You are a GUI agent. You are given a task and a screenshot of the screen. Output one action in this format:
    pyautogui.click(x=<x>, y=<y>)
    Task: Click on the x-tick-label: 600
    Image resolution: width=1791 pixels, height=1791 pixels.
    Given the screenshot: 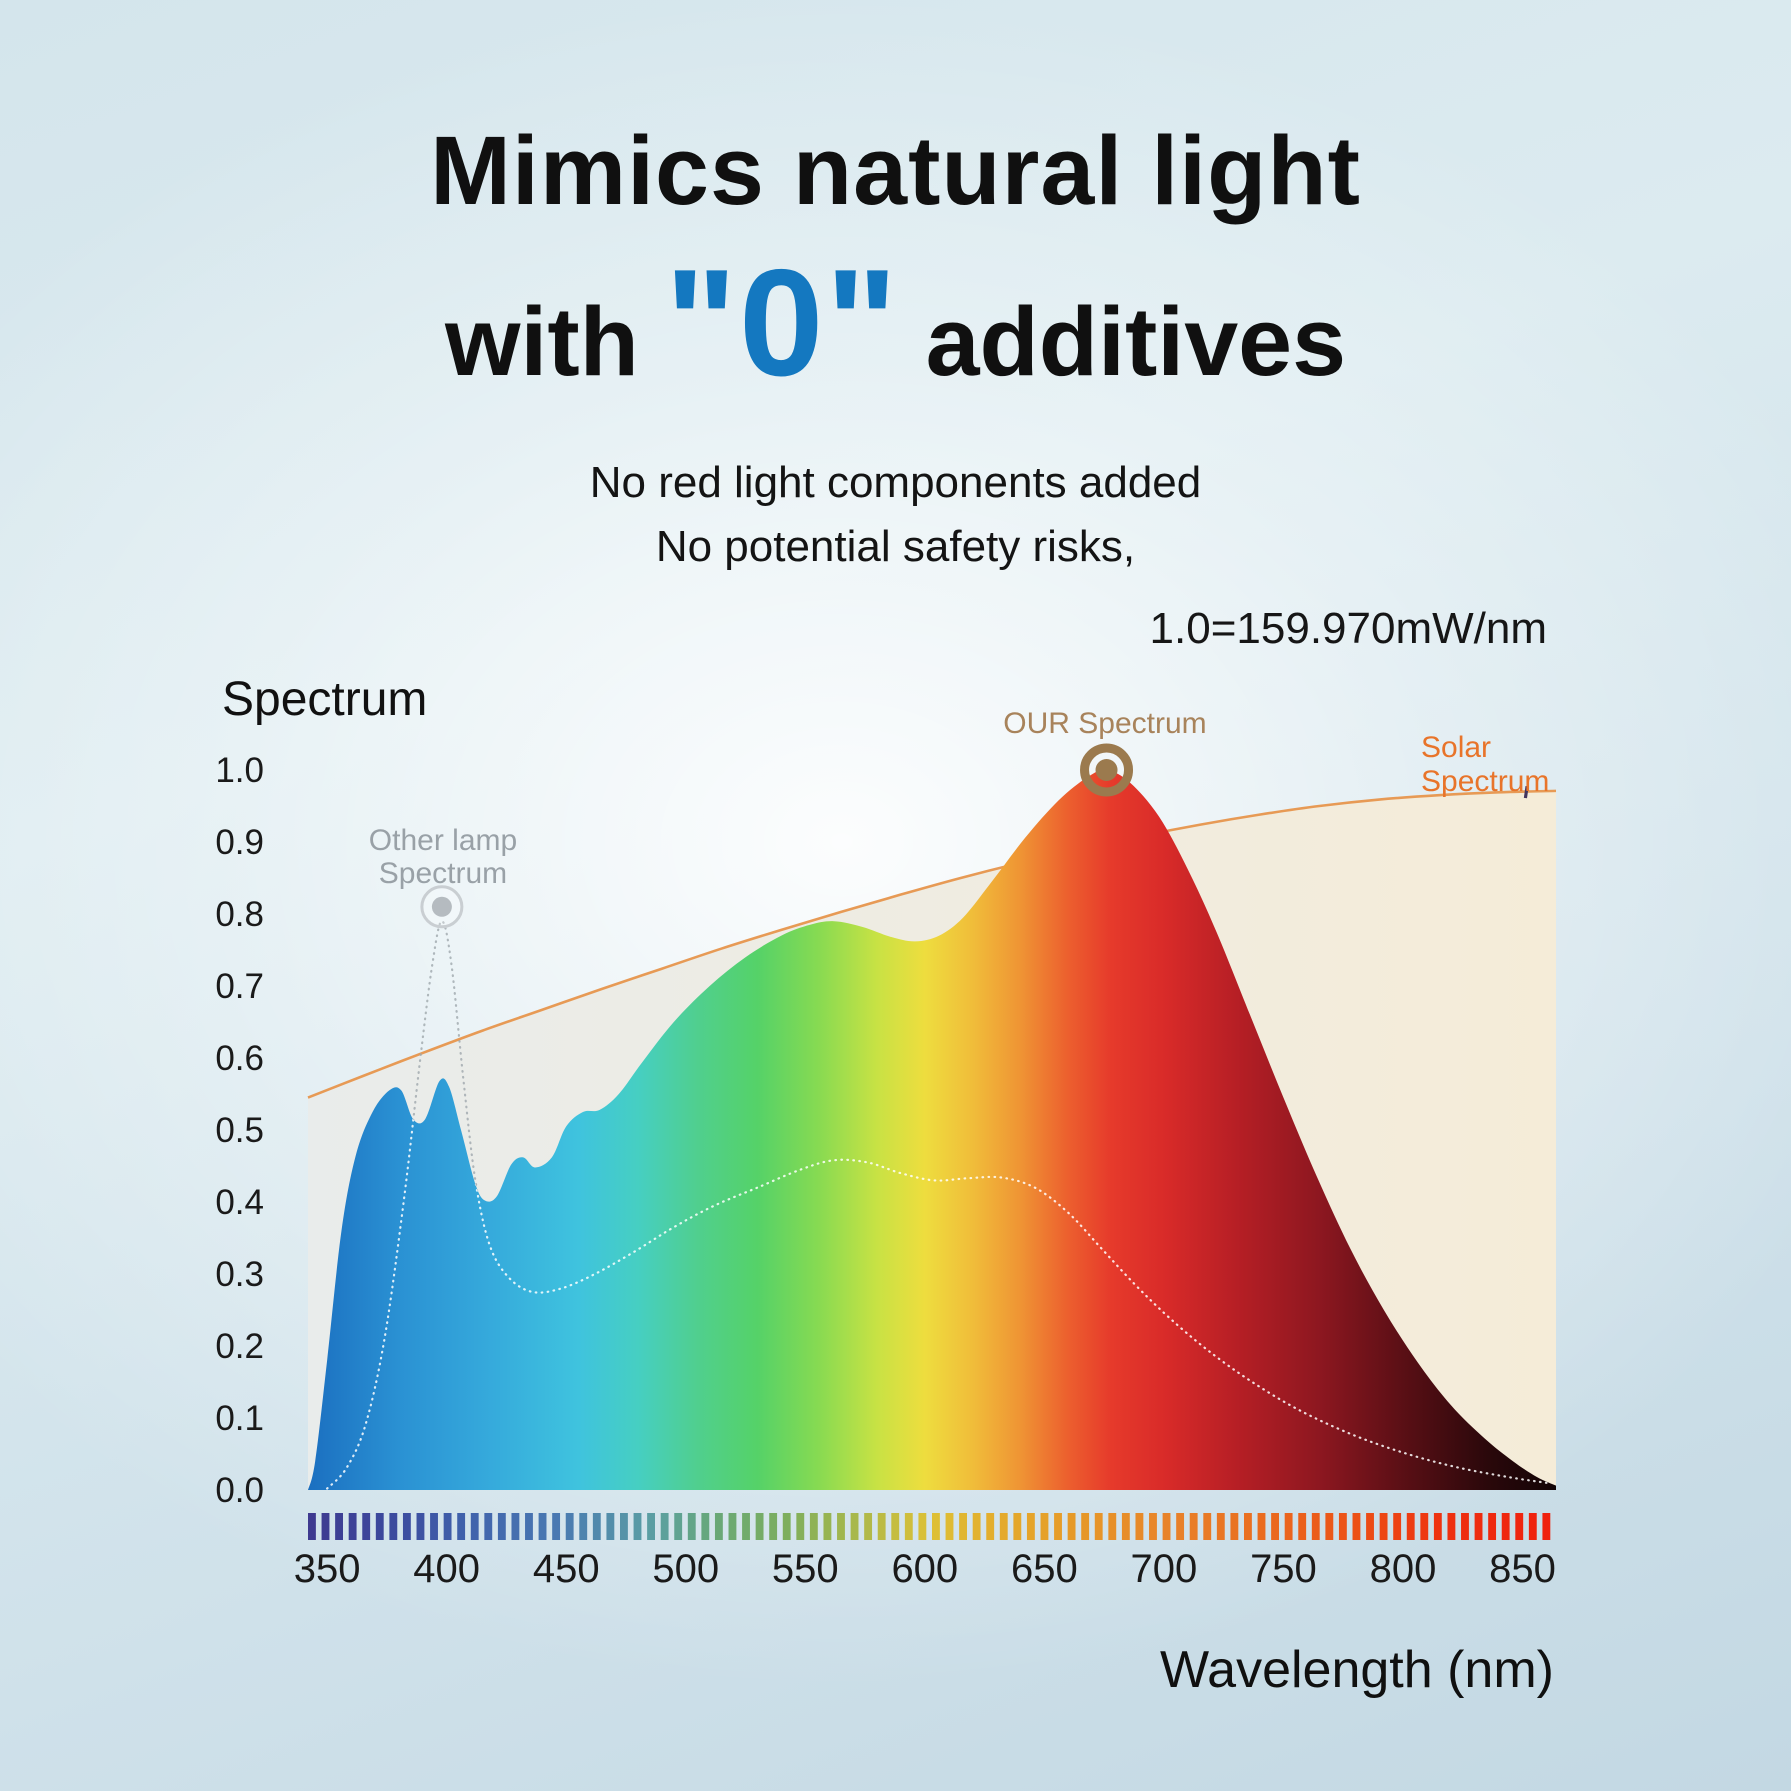 What is the action you would take?
    pyautogui.click(x=924, y=1569)
    